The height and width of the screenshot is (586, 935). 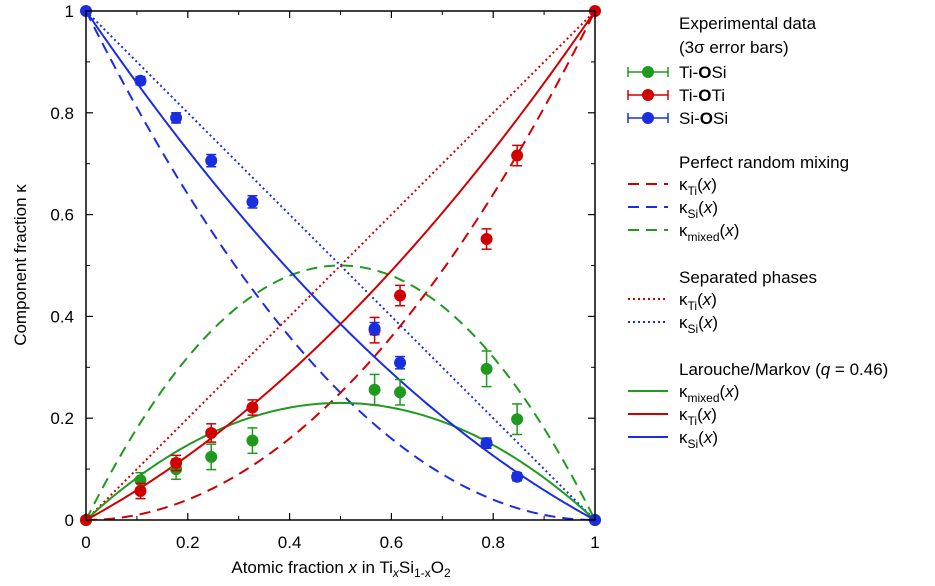 I want to click on legend-label-prm-si: κSi(x), so click(x=698, y=209).